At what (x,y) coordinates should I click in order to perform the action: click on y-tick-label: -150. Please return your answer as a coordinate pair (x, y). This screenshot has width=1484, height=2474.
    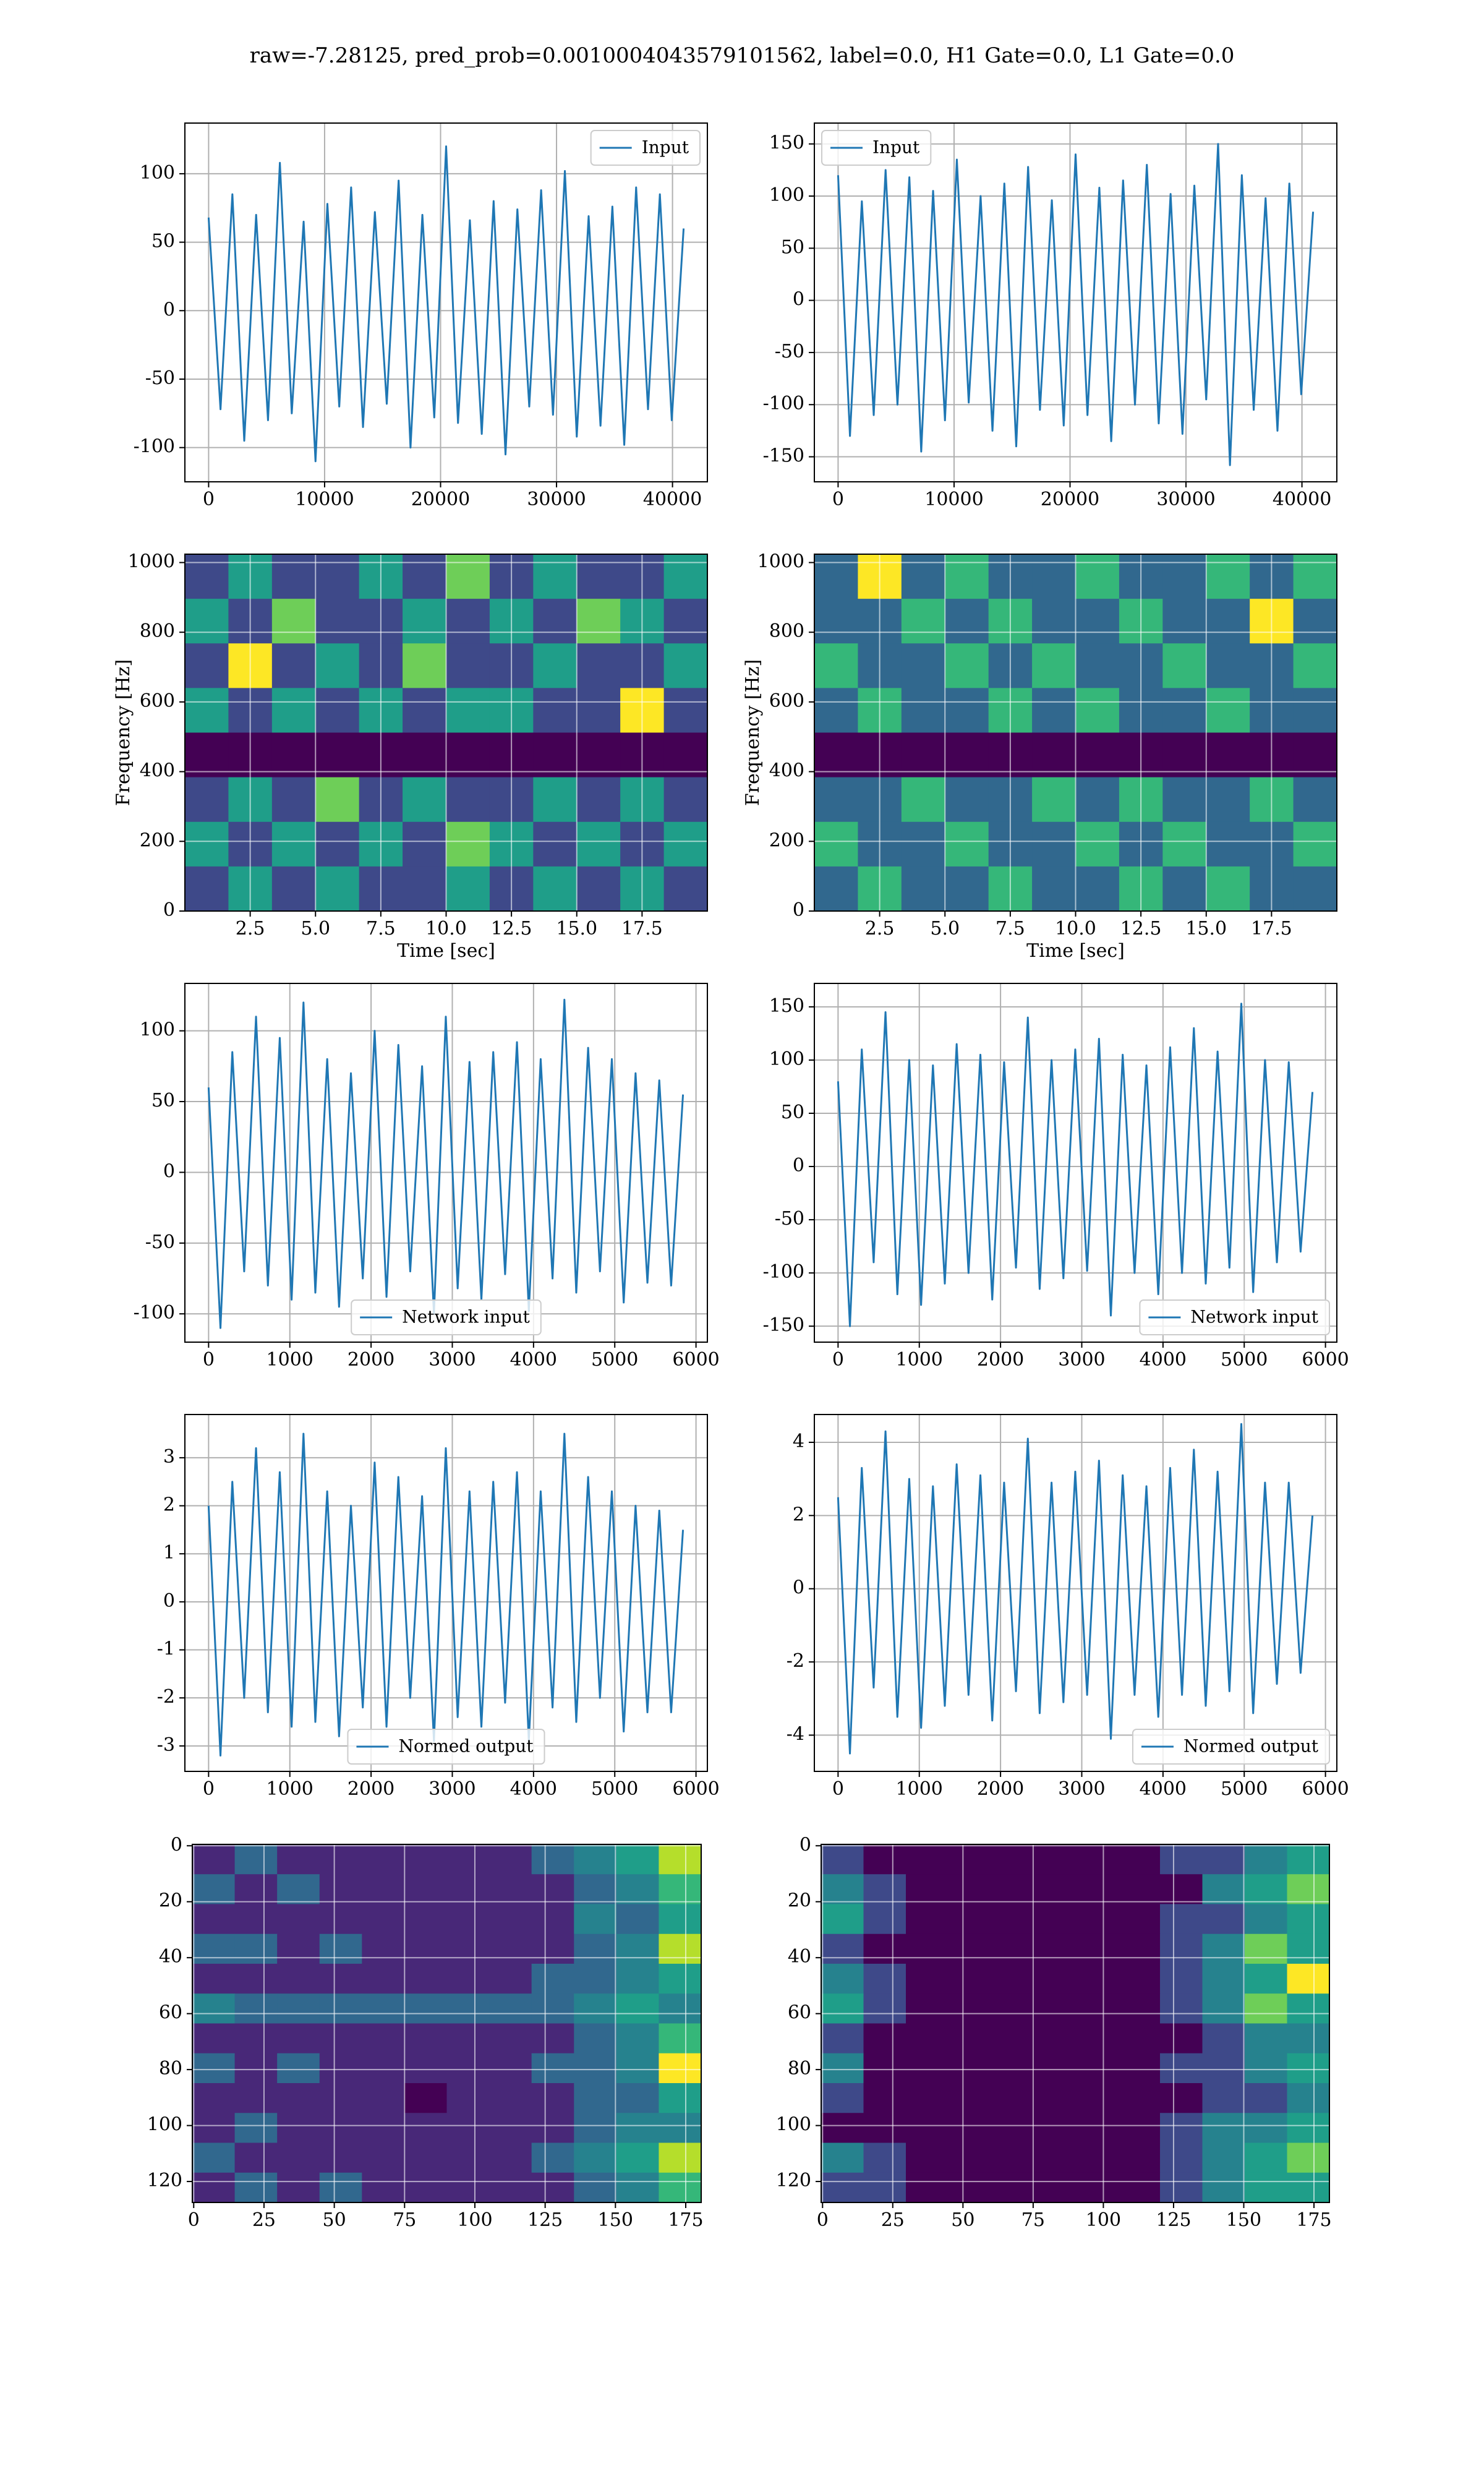
    Looking at the image, I should click on (783, 1325).